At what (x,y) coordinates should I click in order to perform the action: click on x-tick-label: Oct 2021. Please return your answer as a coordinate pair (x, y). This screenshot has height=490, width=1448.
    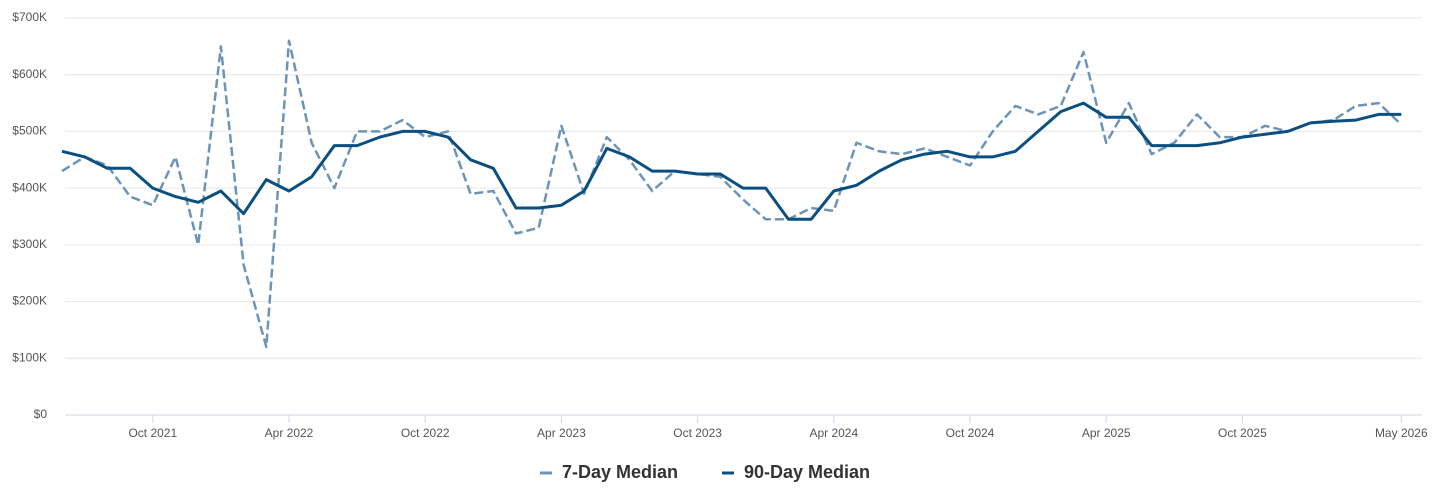
    Looking at the image, I should click on (152, 433).